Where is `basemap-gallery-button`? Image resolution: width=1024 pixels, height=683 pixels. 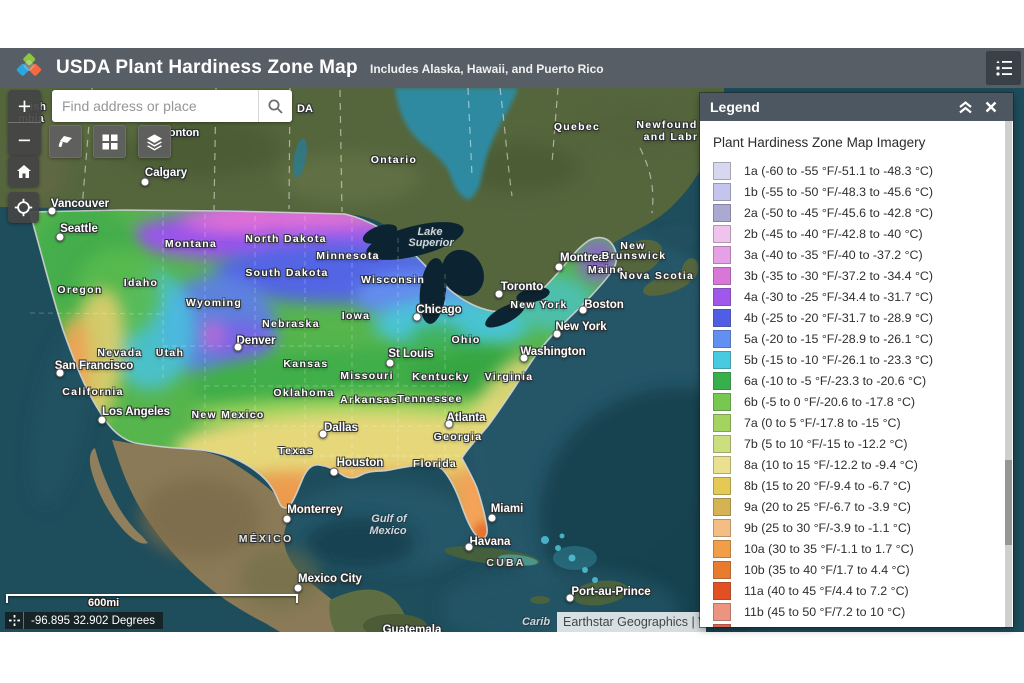 basemap-gallery-button is located at coordinates (109, 141).